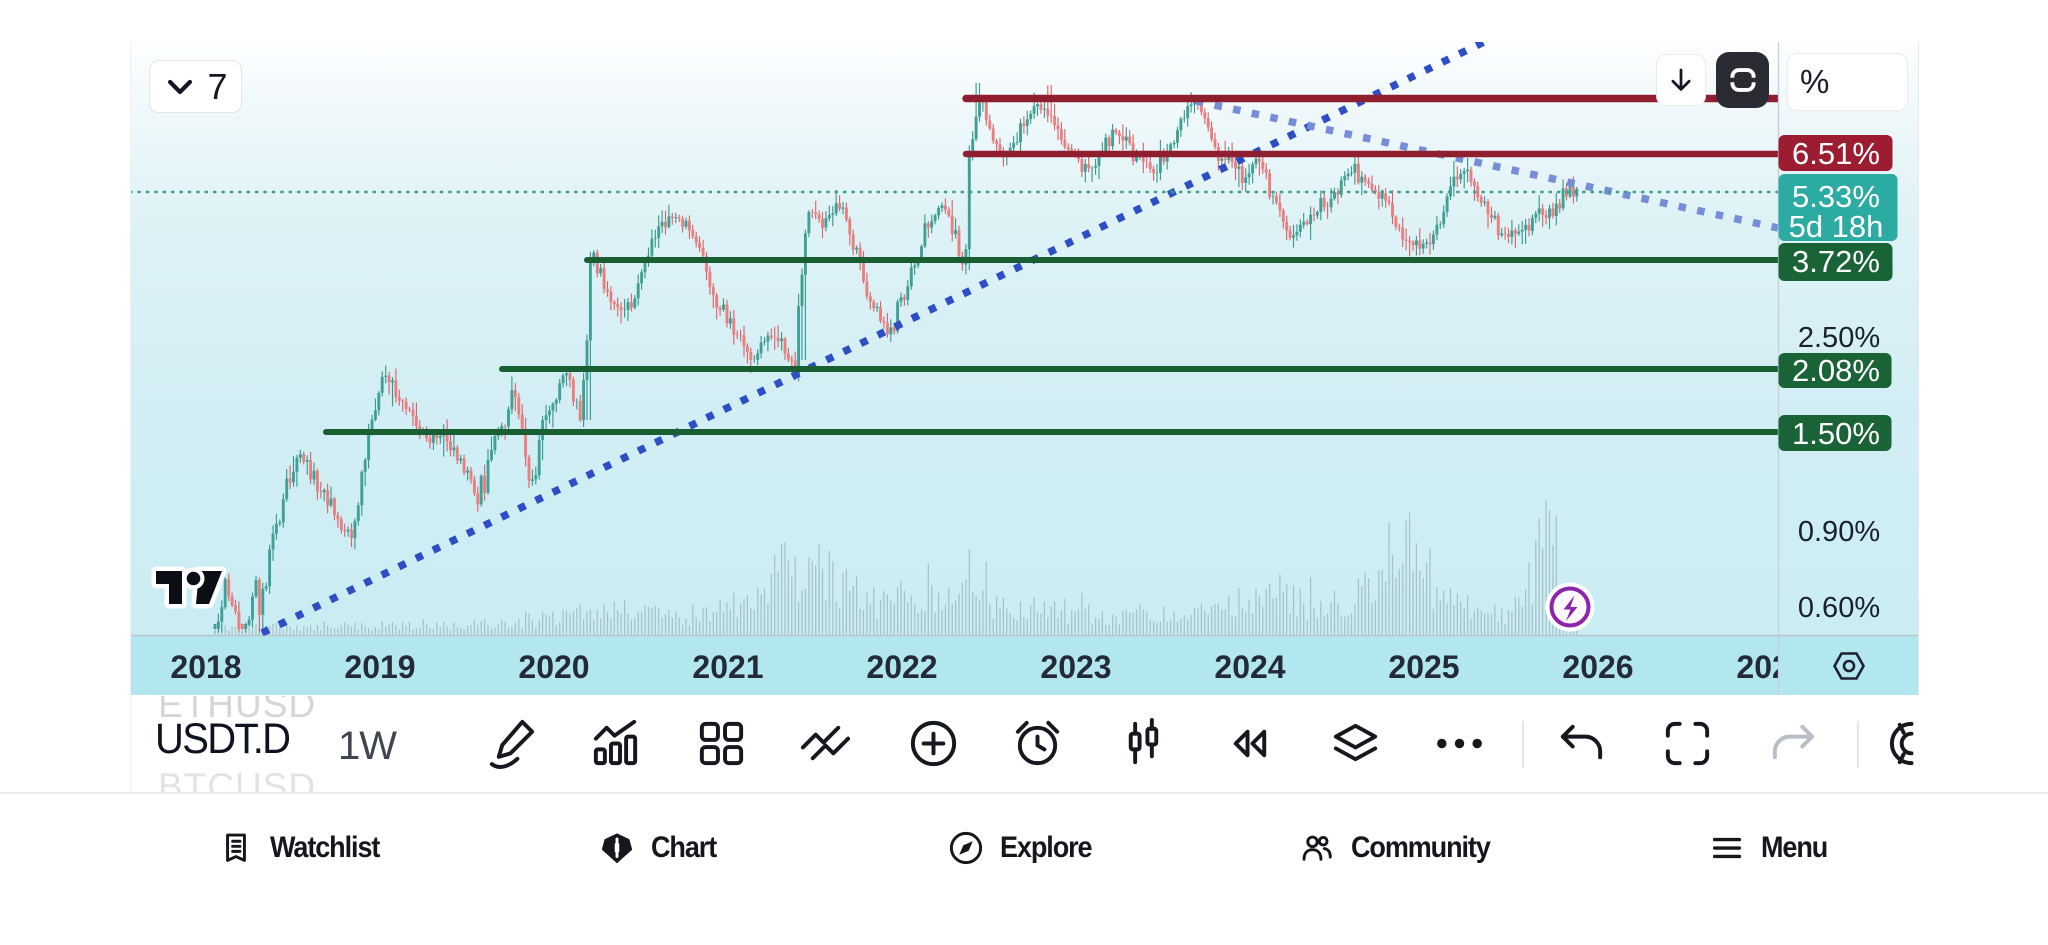  What do you see at coordinates (1597, 667) in the screenshot?
I see `svg-text: 2026` at bounding box center [1597, 667].